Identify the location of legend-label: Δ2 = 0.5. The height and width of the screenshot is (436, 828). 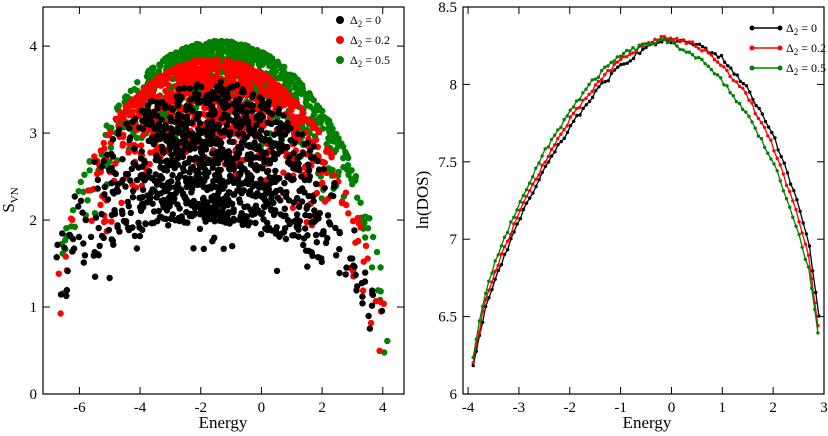
(370, 61).